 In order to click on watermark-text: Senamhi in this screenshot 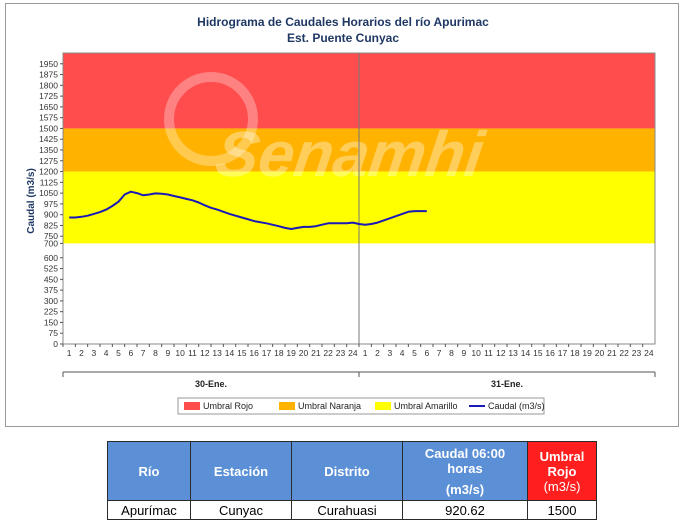, I will do `click(351, 154)`.